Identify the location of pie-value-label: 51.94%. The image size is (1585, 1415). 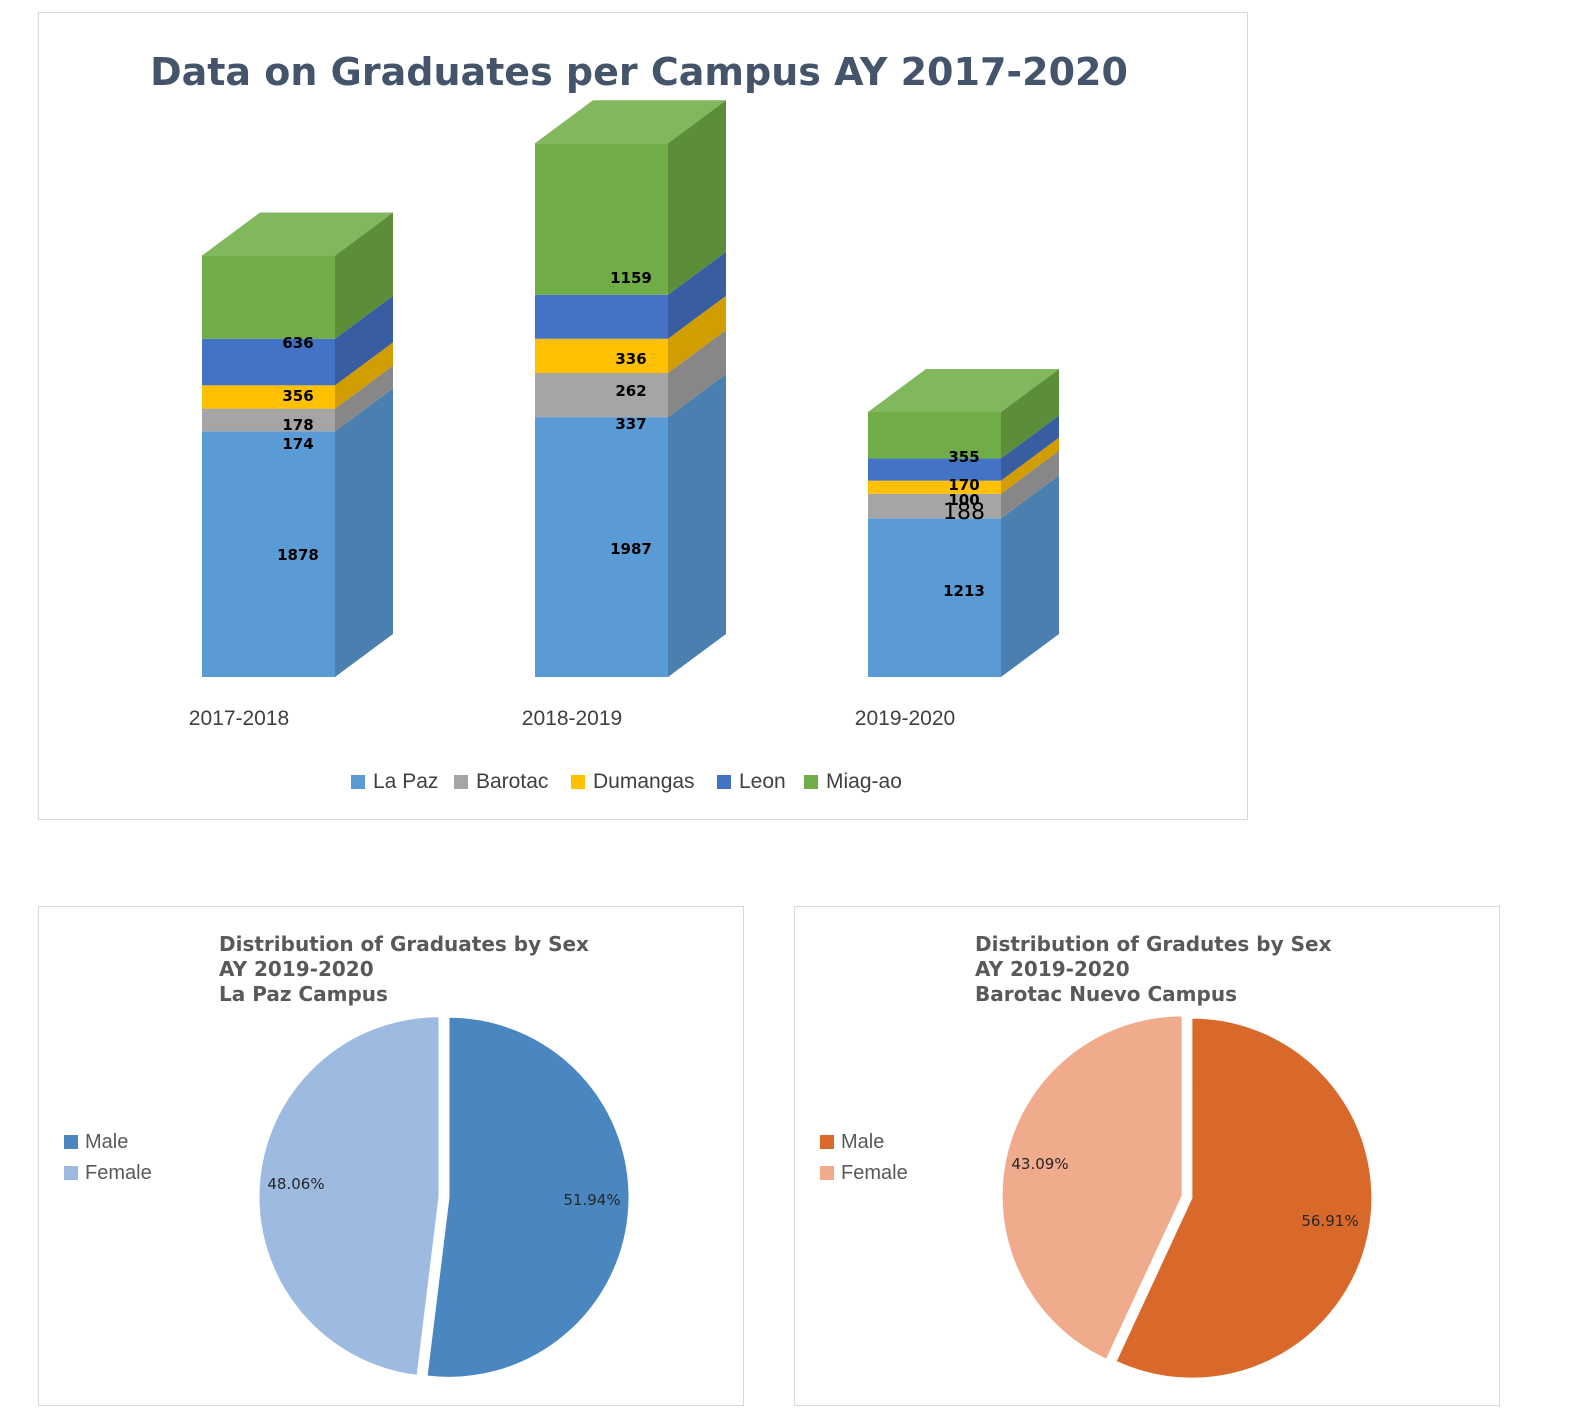
(591, 1200).